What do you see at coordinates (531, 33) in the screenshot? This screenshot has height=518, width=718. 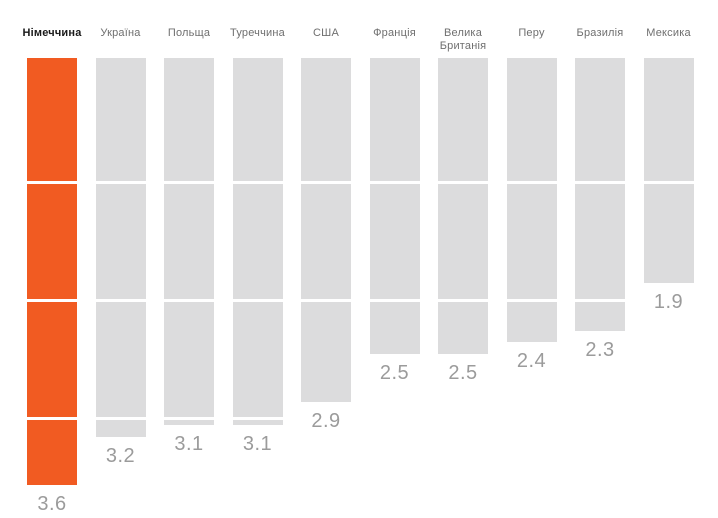 I see `category-label: Перу` at bounding box center [531, 33].